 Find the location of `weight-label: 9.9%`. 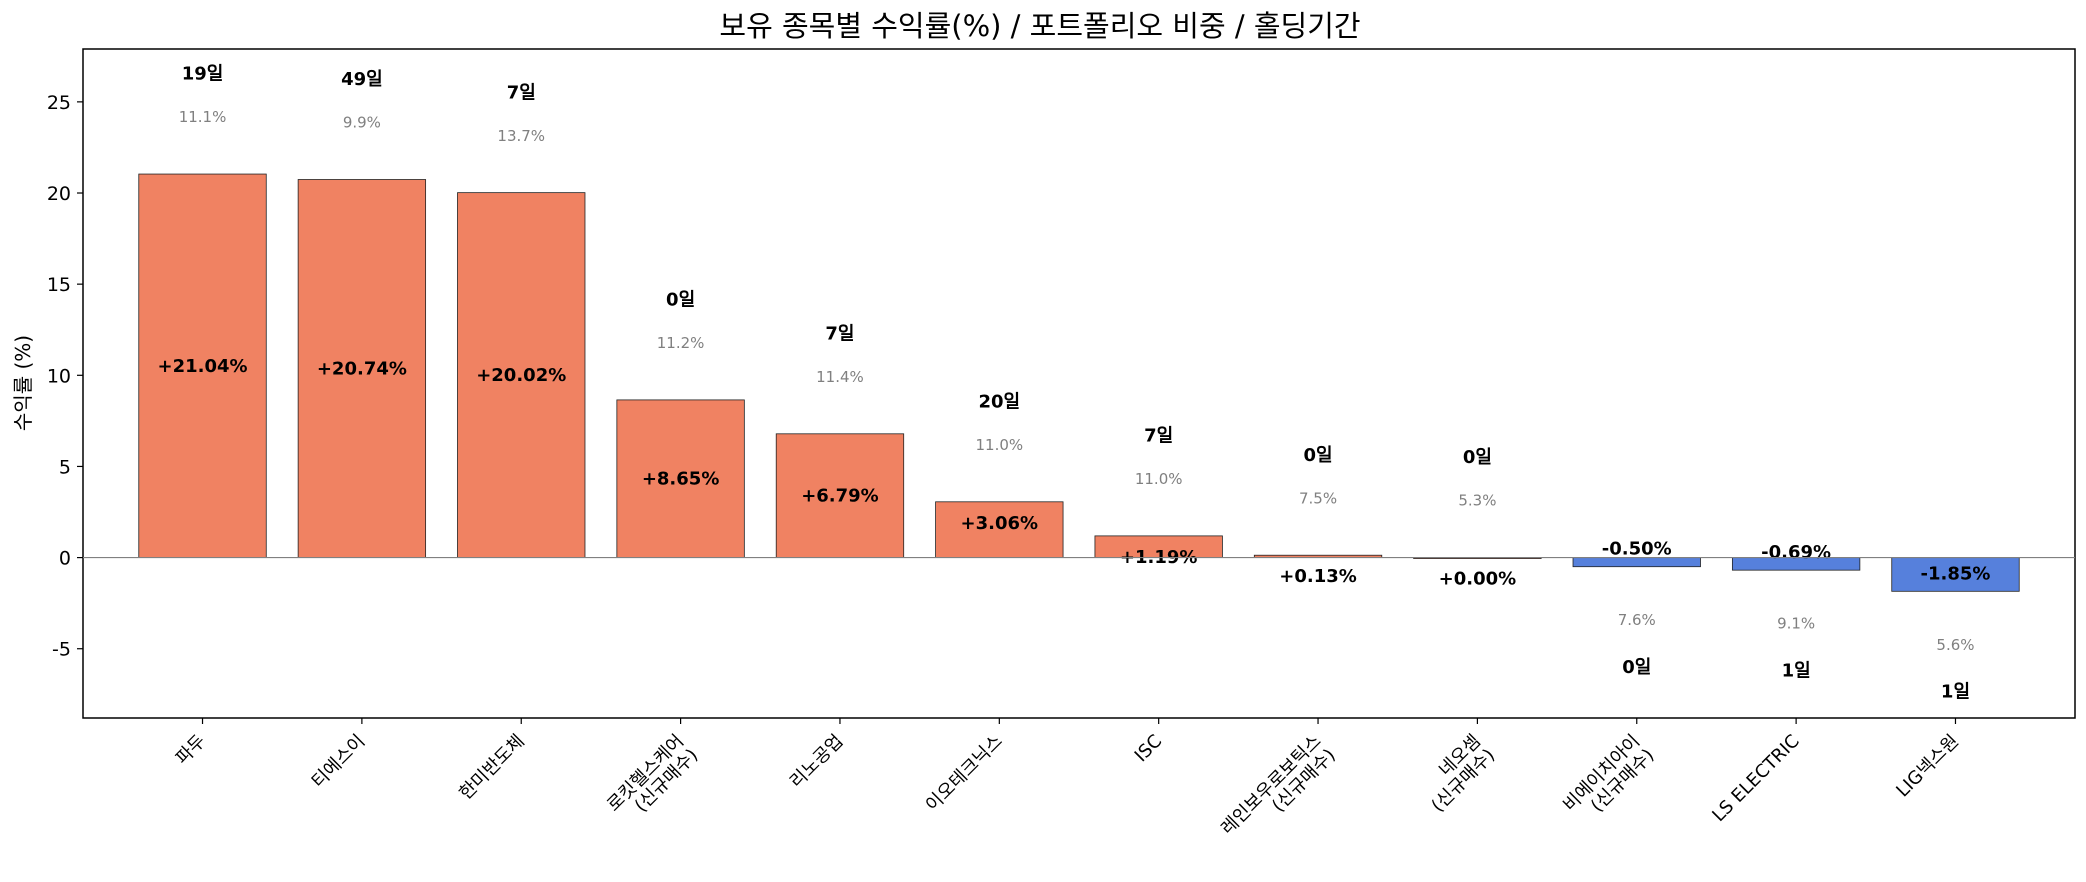

weight-label: 9.9% is located at coordinates (362, 123).